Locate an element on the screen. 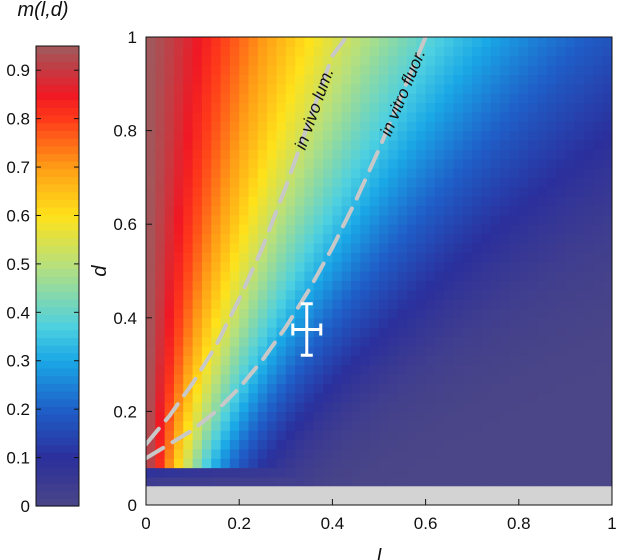 The image size is (617, 560). y-axis-label: d is located at coordinates (100, 271).